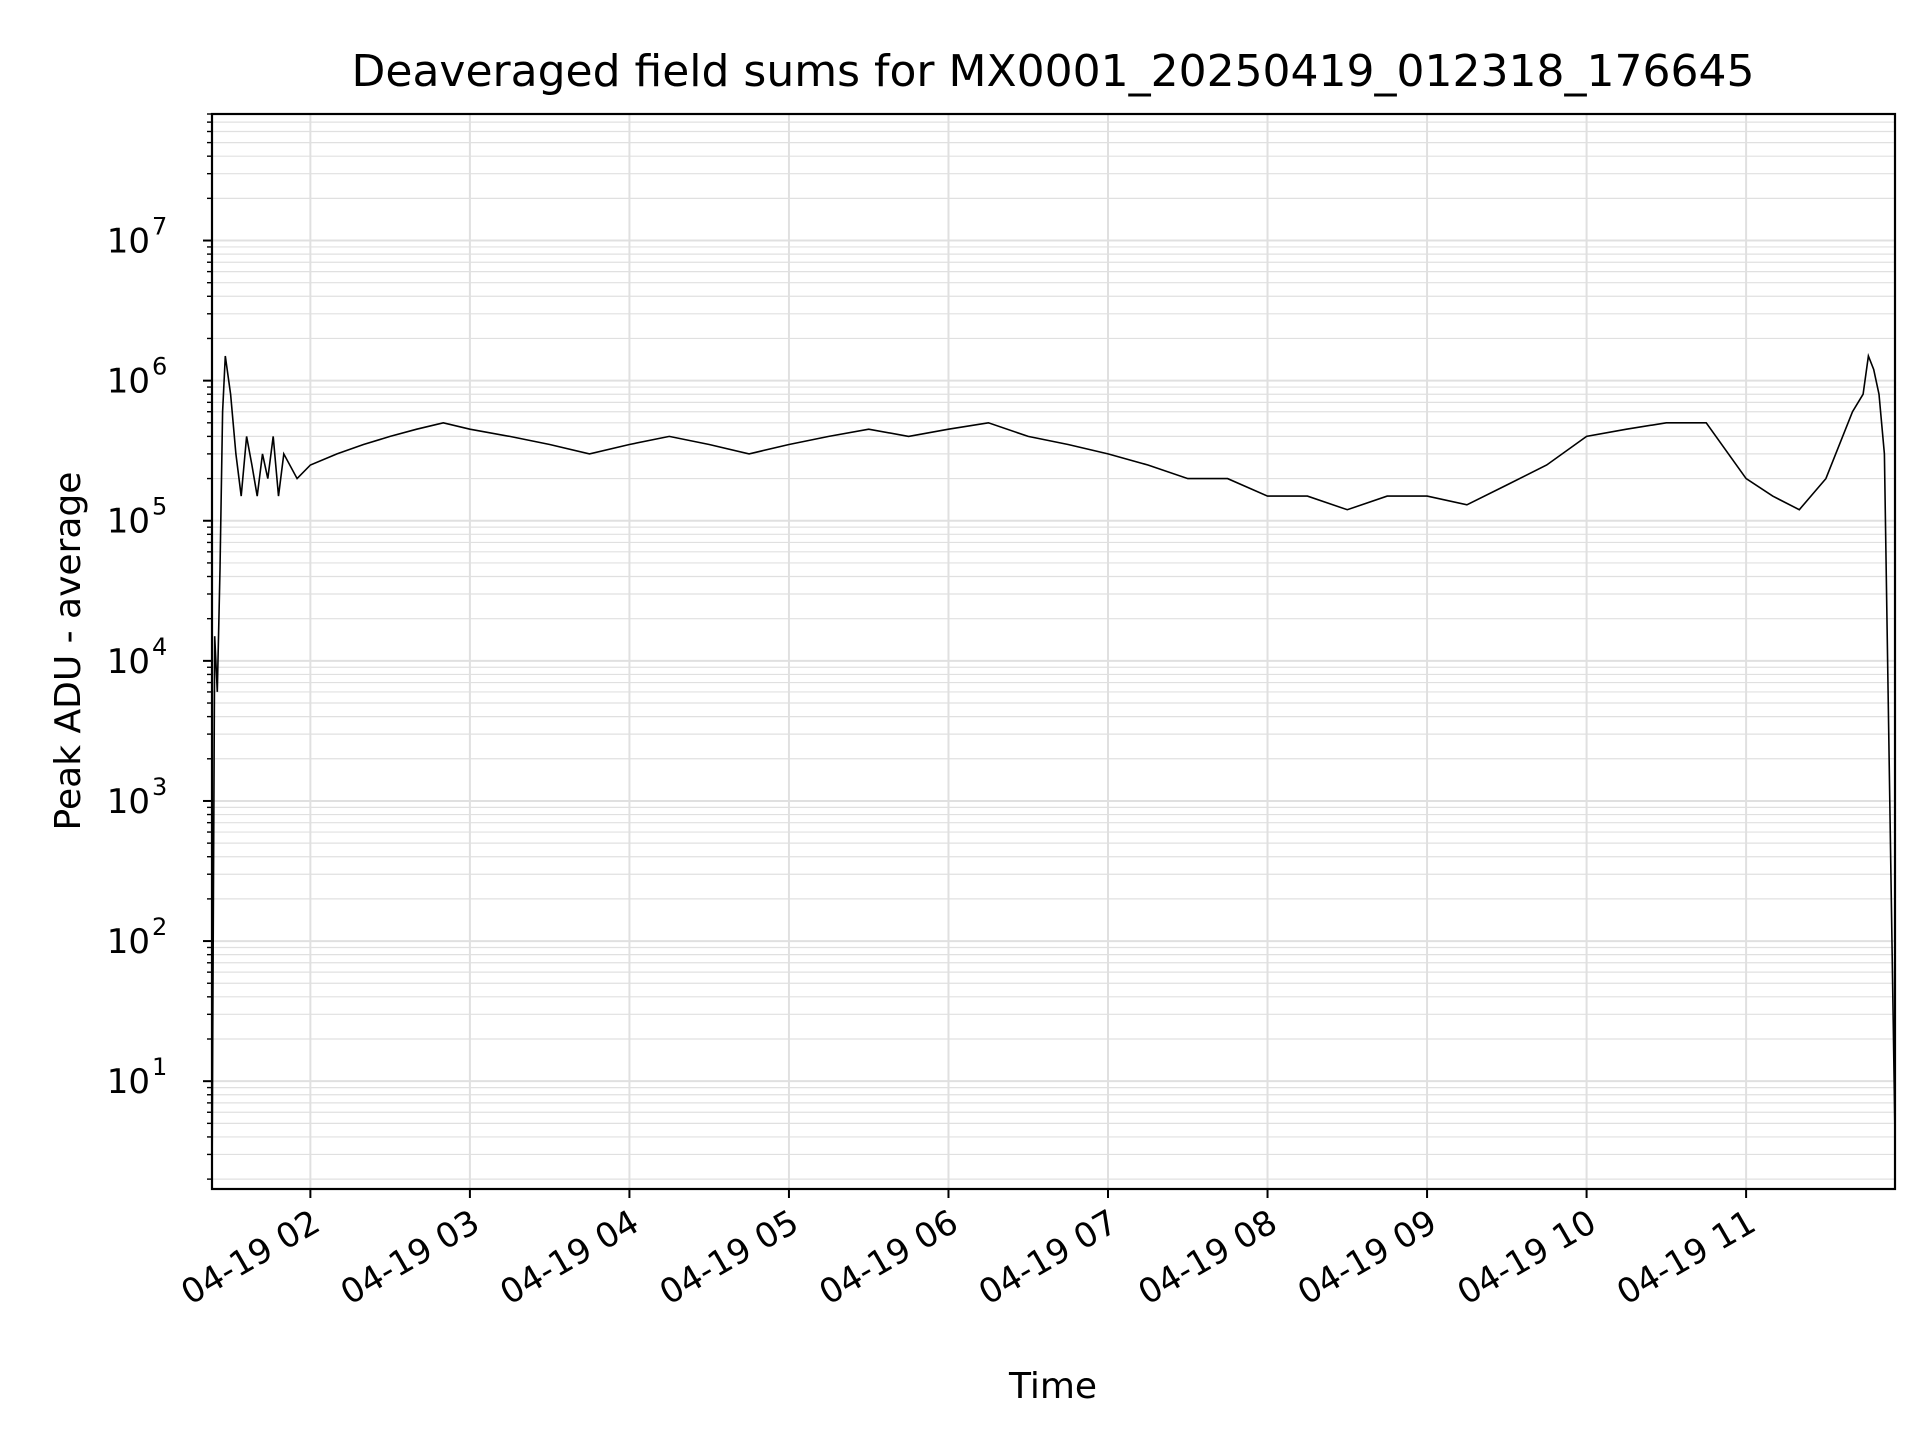  I want to click on y-tick-exponent: 1, so click(159, 1067).